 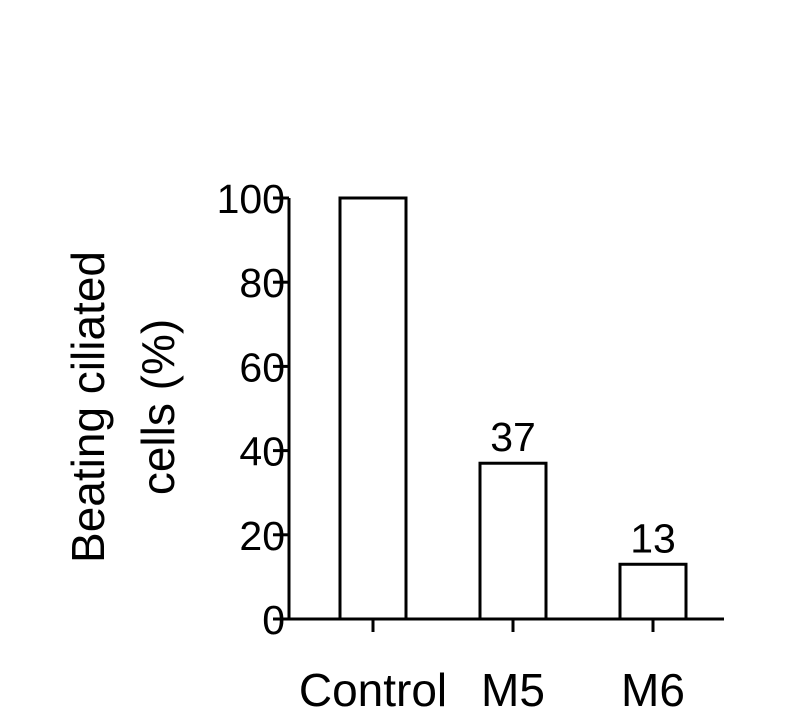 What do you see at coordinates (653, 690) in the screenshot?
I see `x-tick-label-m6: M6` at bounding box center [653, 690].